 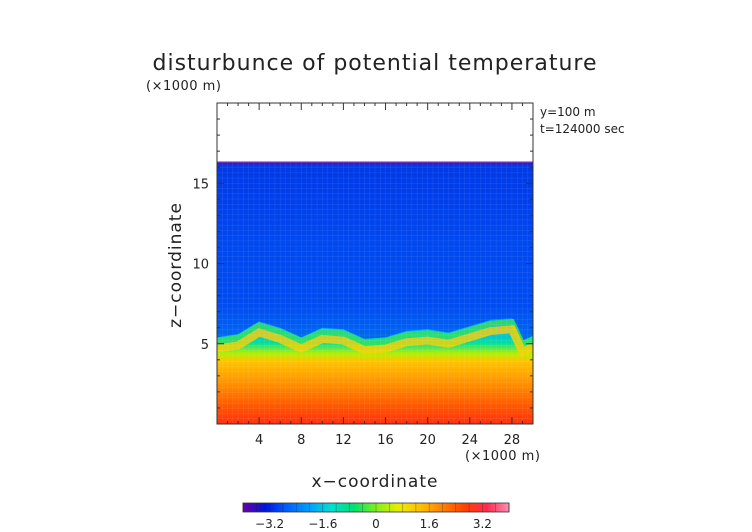 What do you see at coordinates (482, 524) in the screenshot?
I see `colorbar-tick-label: 3.2` at bounding box center [482, 524].